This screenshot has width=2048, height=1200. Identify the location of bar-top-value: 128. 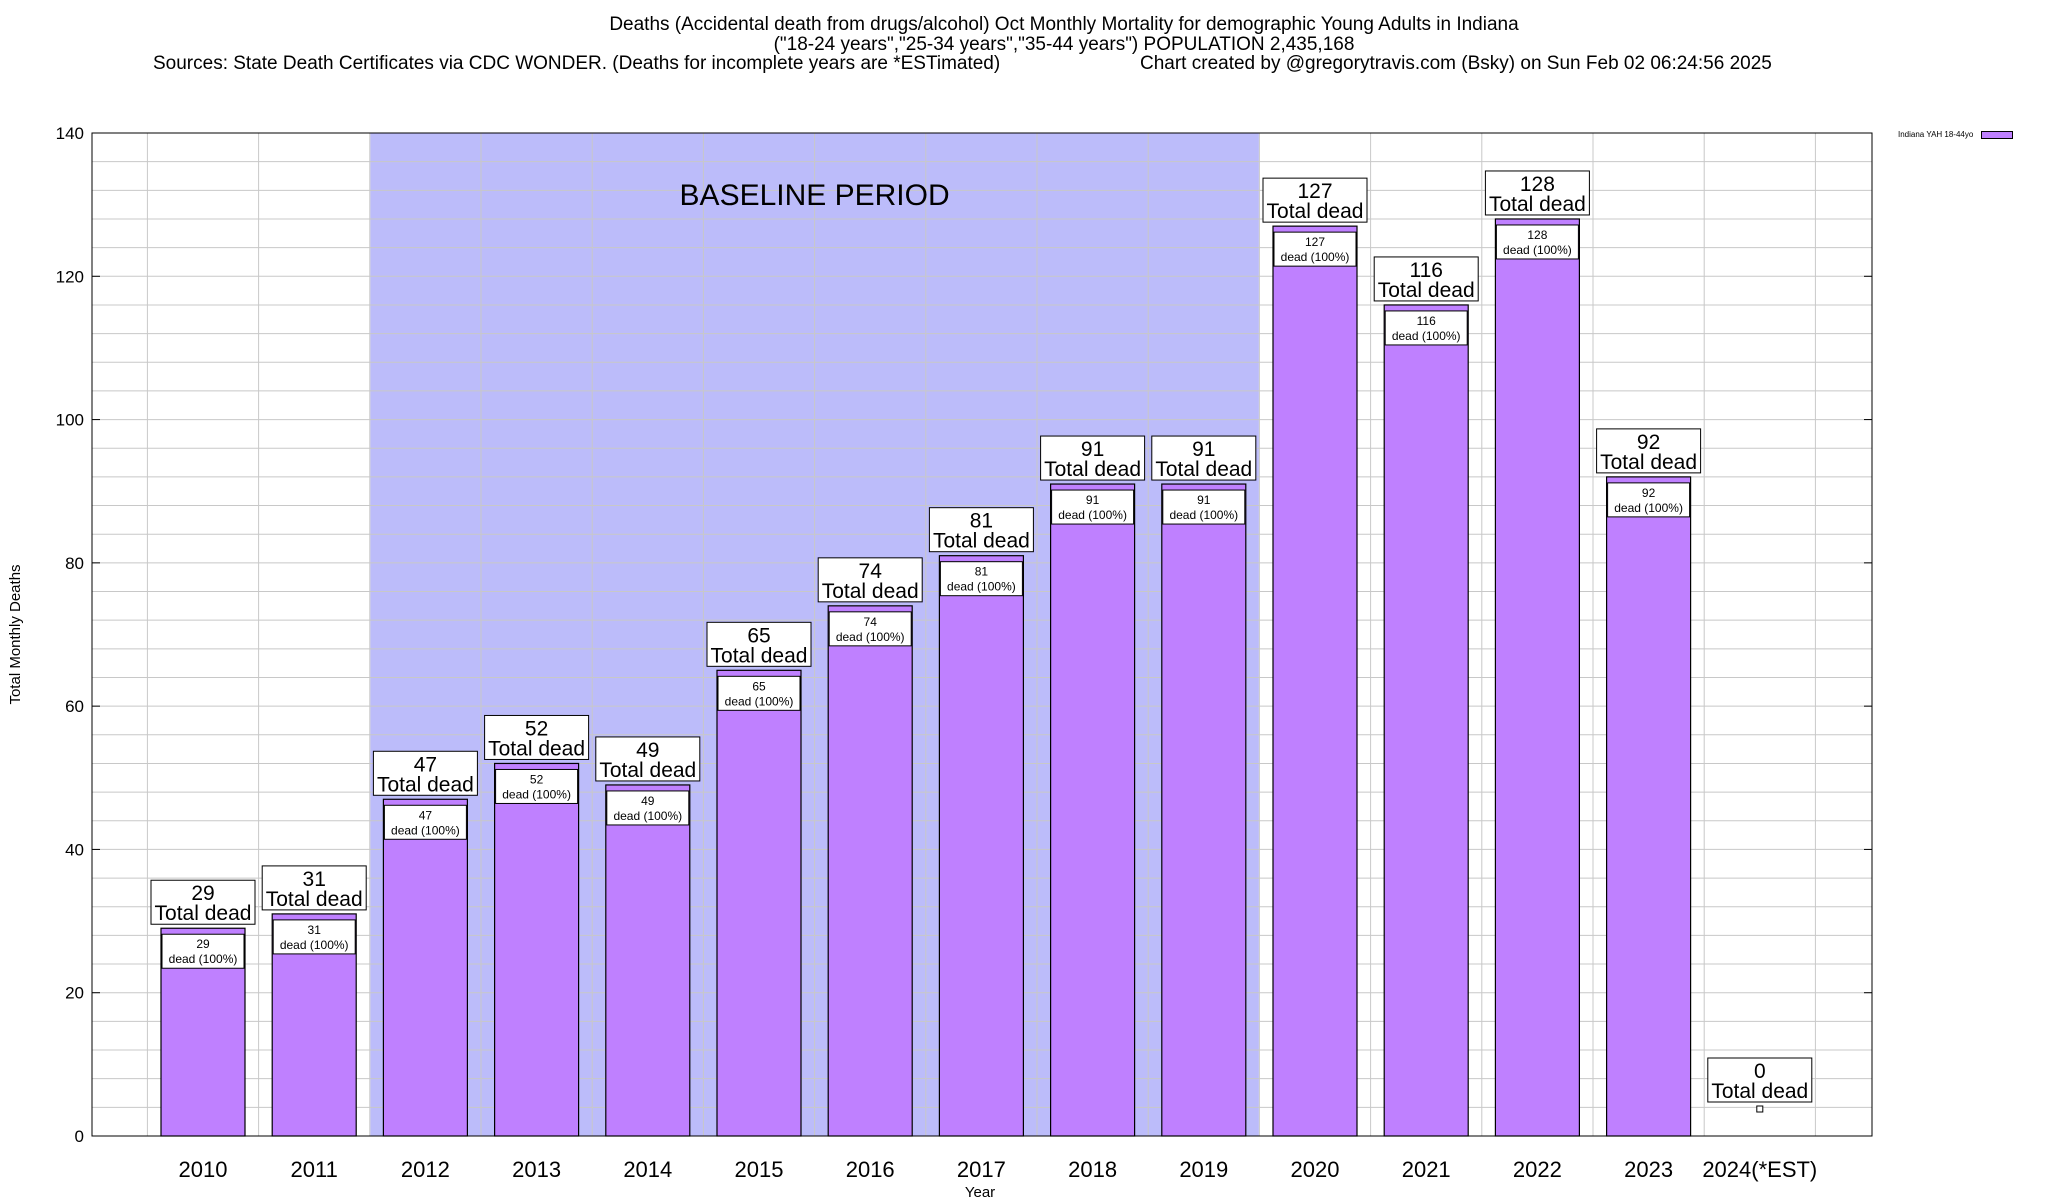
(1537, 184).